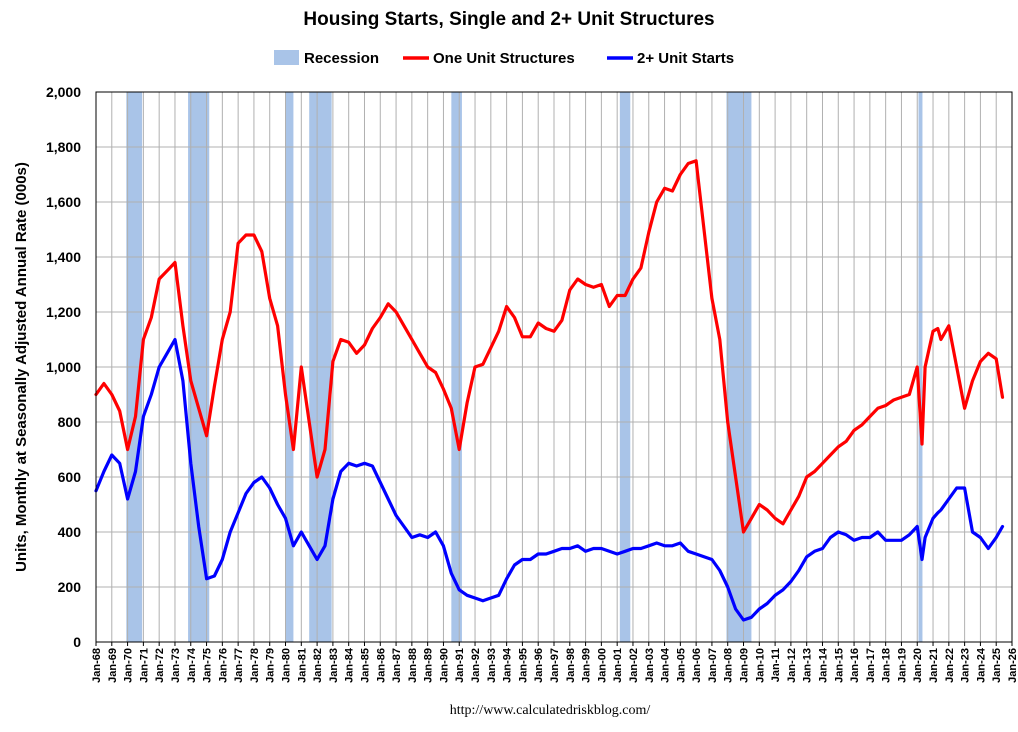 The width and height of the screenshot is (1018, 732). I want to click on x-tick-label: Jan-09, so click(745, 665).